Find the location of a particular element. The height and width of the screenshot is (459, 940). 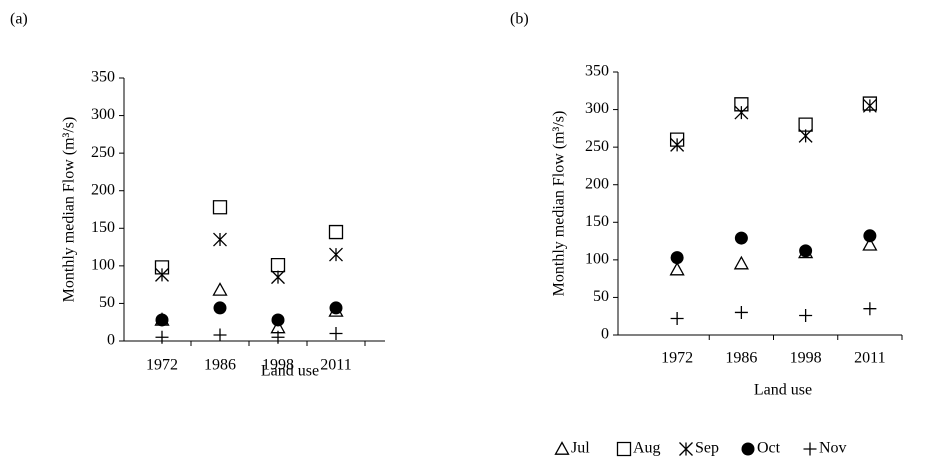

legend-label: Oct is located at coordinates (769, 448).